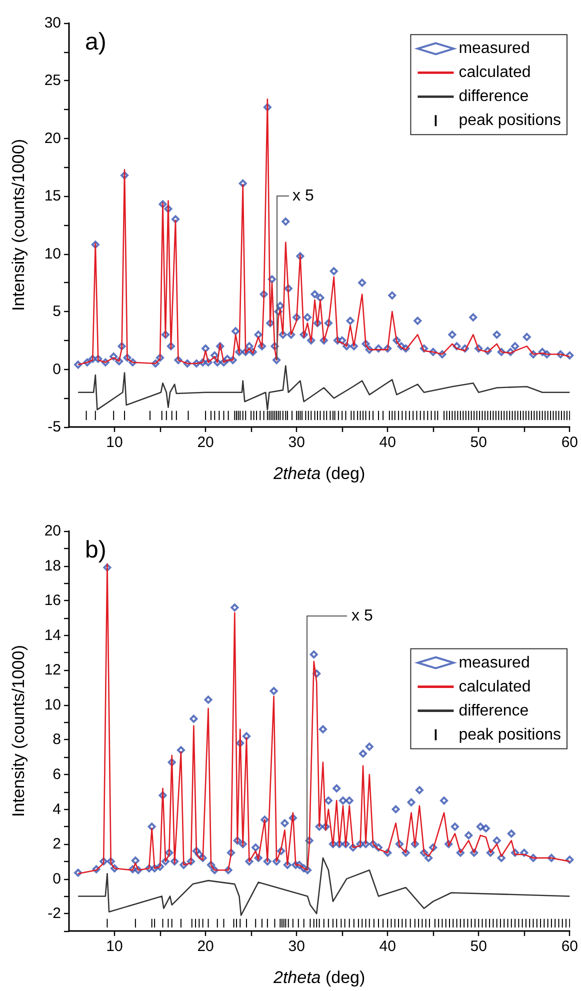  What do you see at coordinates (52, 196) in the screenshot?
I see `y-tick-label: 15` at bounding box center [52, 196].